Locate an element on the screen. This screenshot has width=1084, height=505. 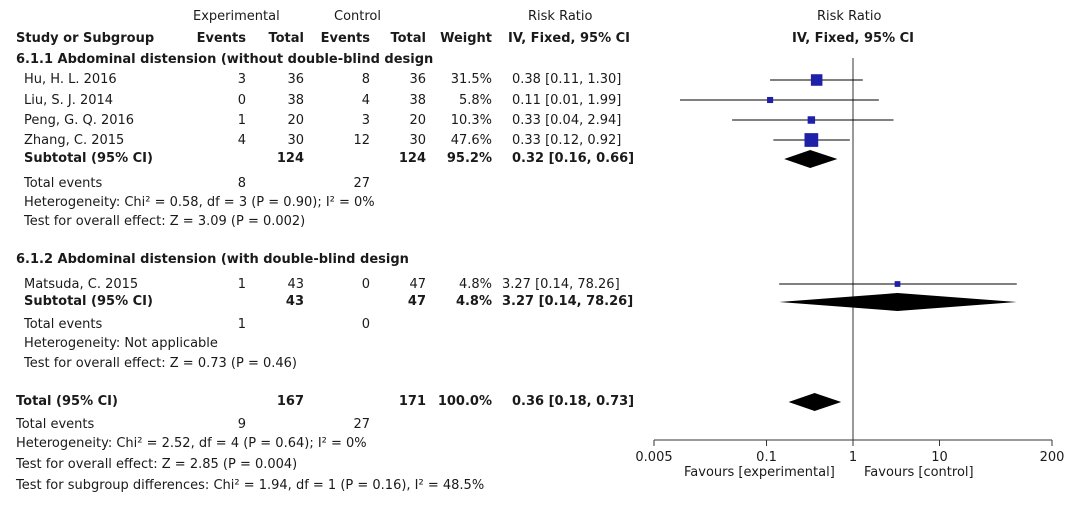
total-events-exp: 1 is located at coordinates (241, 324).